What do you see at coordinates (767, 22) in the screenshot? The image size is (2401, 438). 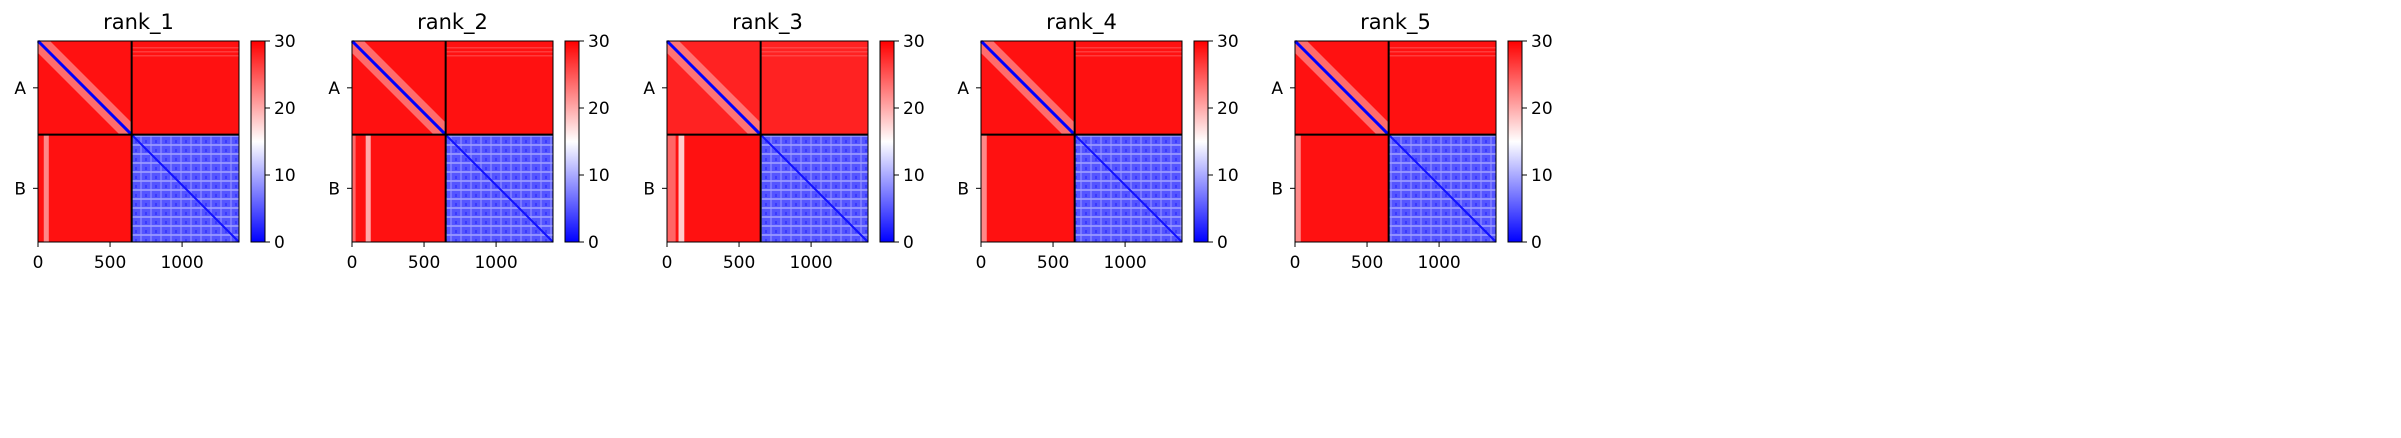 I see `chart-title: rank_3` at bounding box center [767, 22].